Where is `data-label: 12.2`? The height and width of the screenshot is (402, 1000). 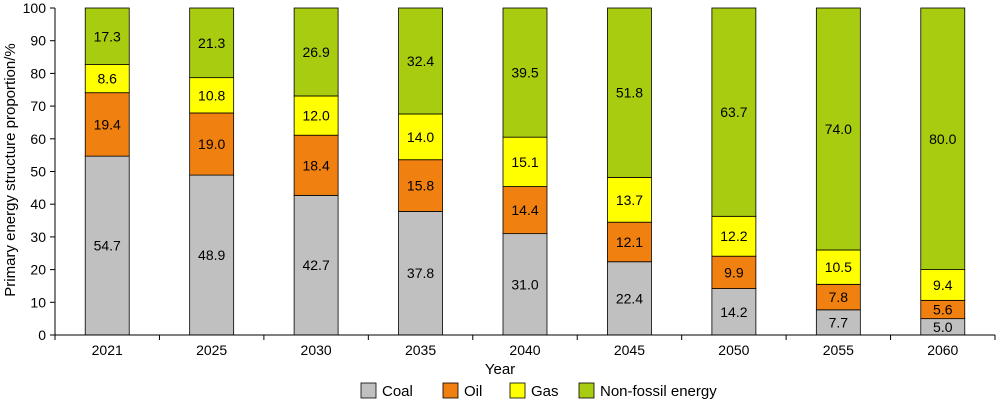 data-label: 12.2 is located at coordinates (733, 236).